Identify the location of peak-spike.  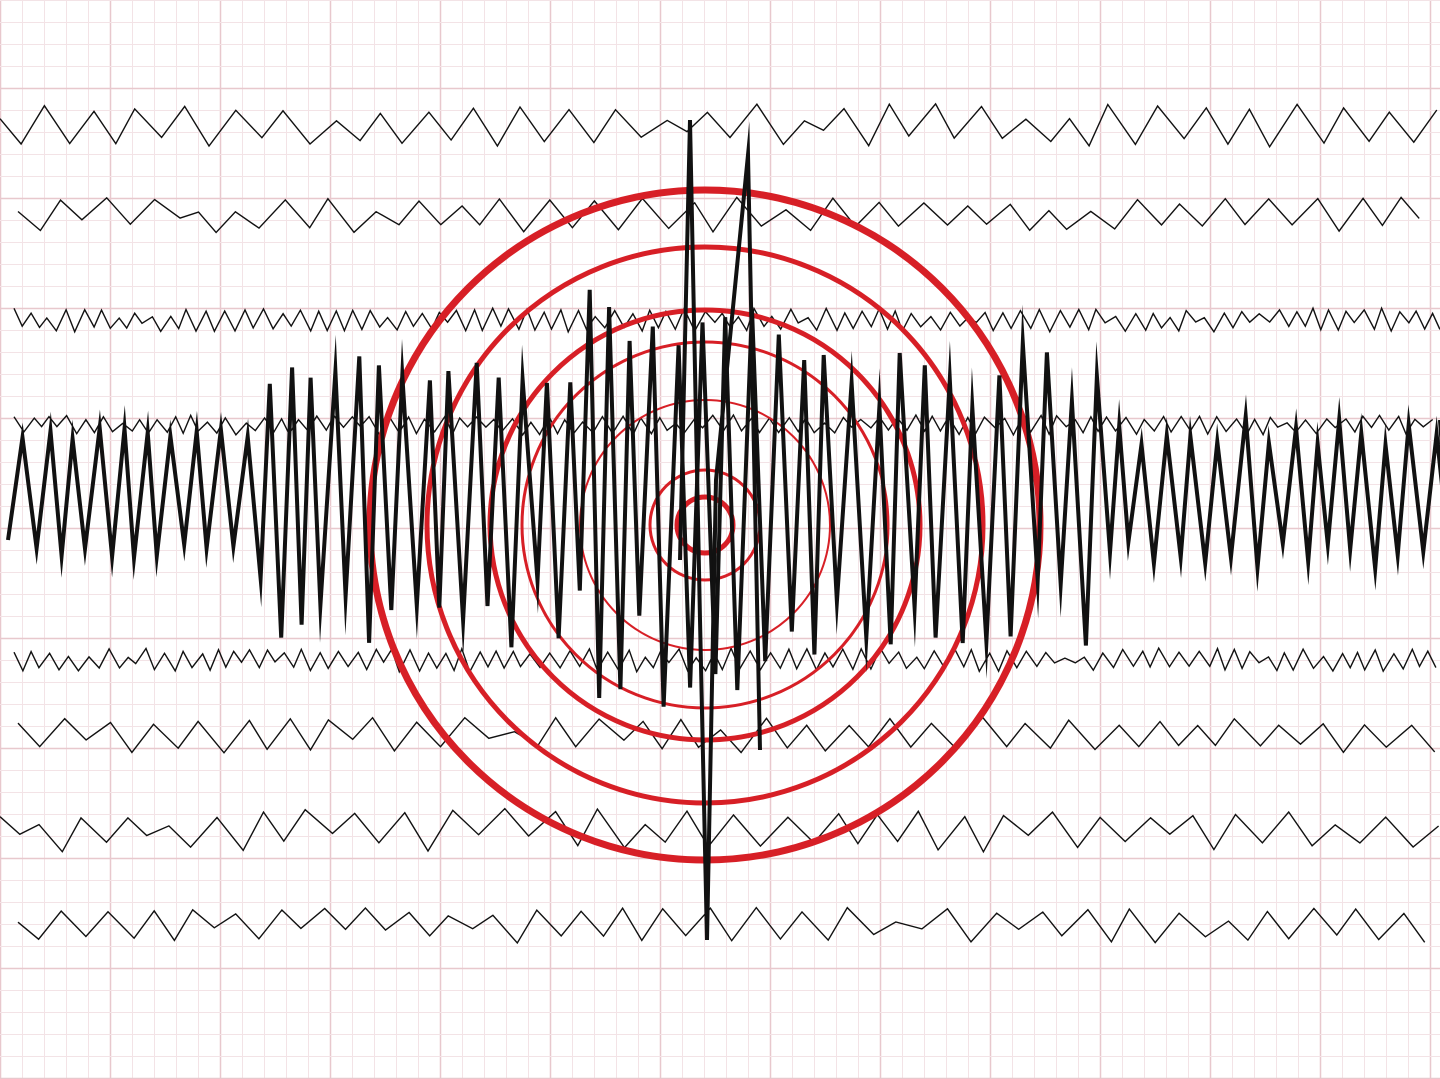
(720, 530).